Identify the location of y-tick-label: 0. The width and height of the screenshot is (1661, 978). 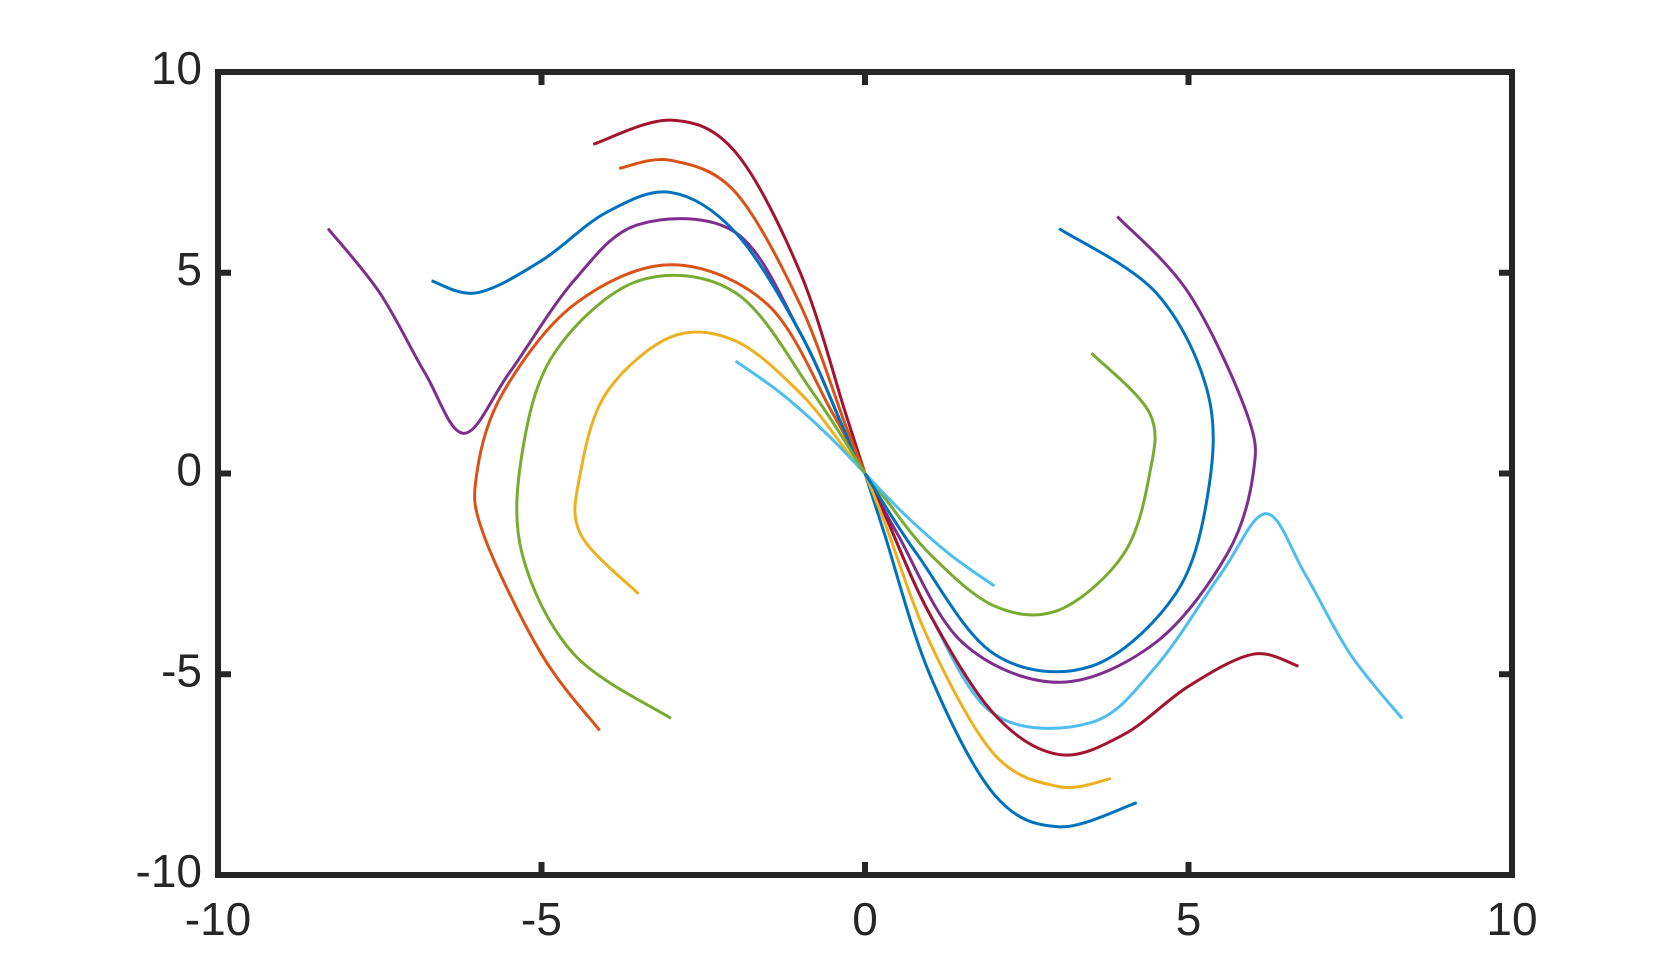
(189, 470).